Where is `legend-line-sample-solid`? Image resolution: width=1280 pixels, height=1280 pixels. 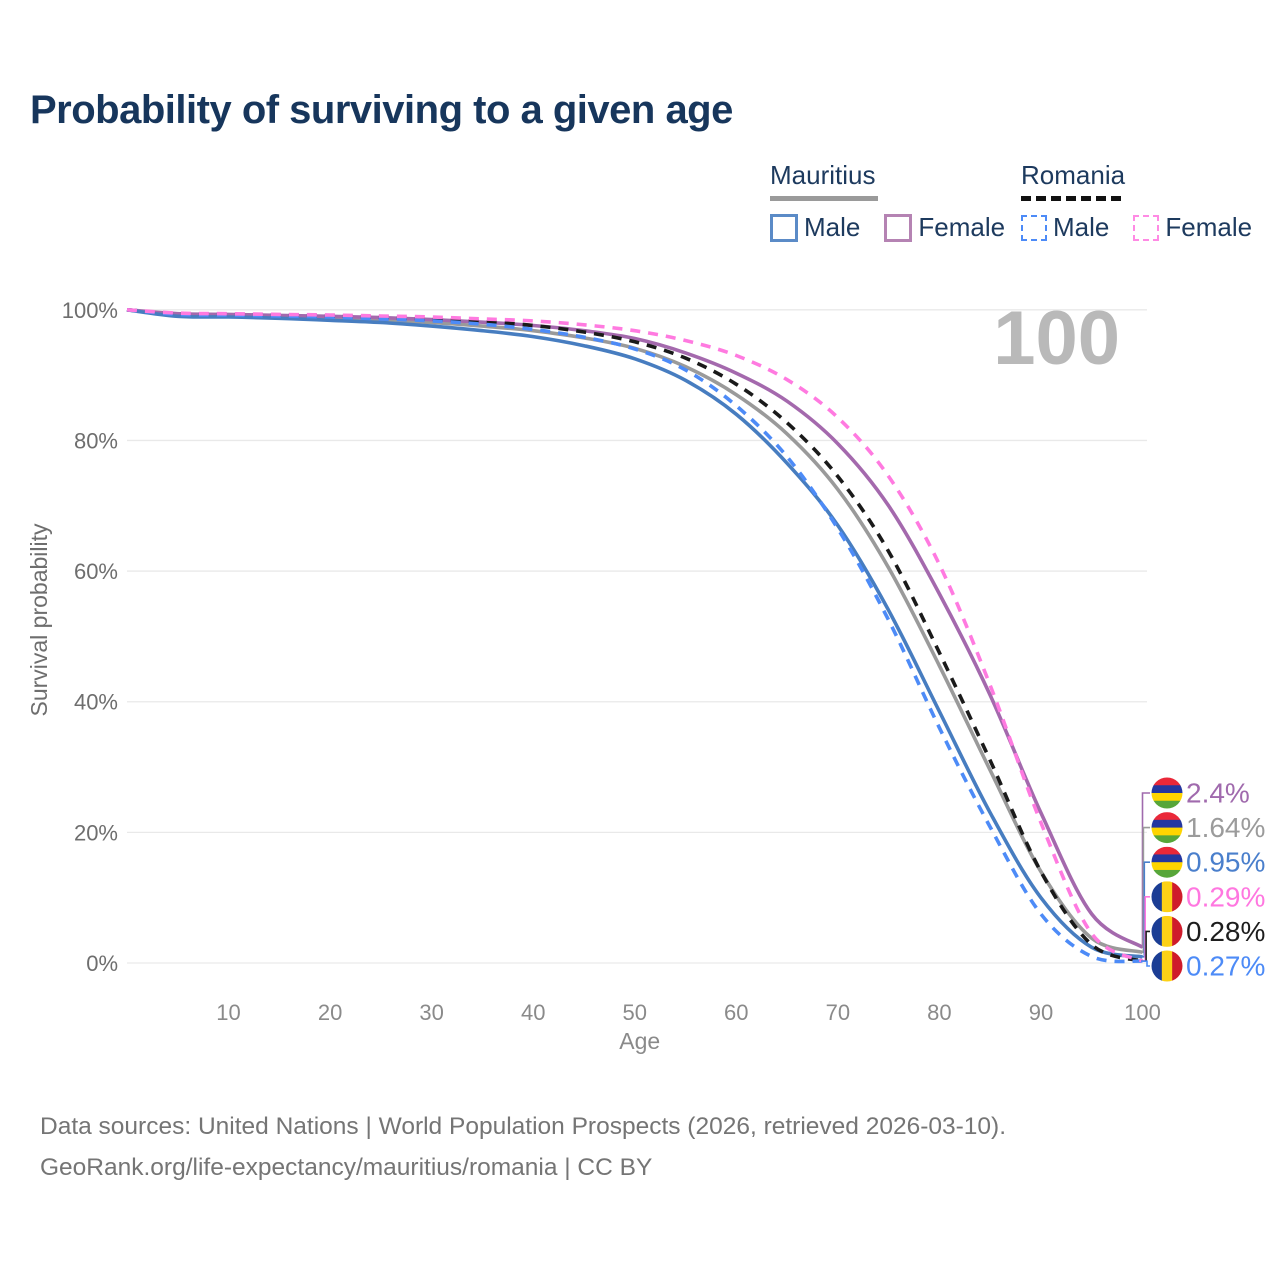 legend-line-sample-solid is located at coordinates (824, 198).